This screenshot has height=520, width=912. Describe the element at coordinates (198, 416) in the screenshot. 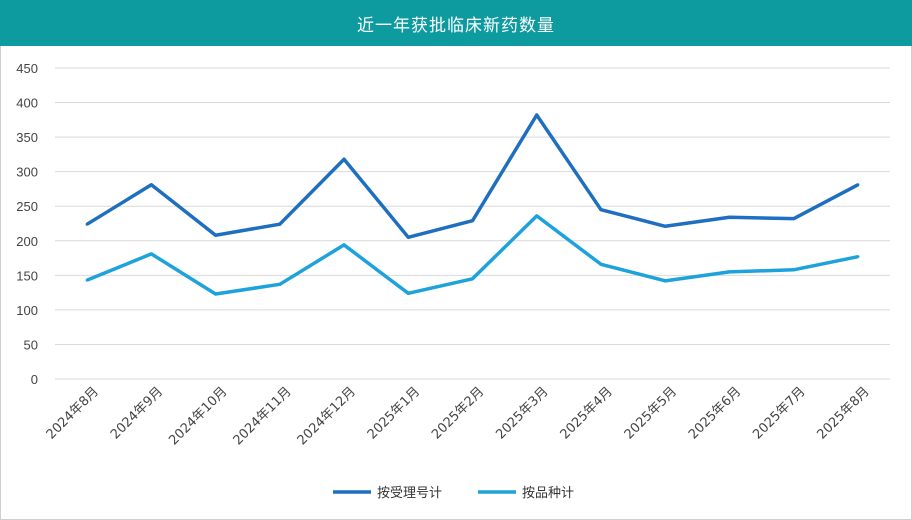

I see `x-tick-label: 2024年10月` at that location.